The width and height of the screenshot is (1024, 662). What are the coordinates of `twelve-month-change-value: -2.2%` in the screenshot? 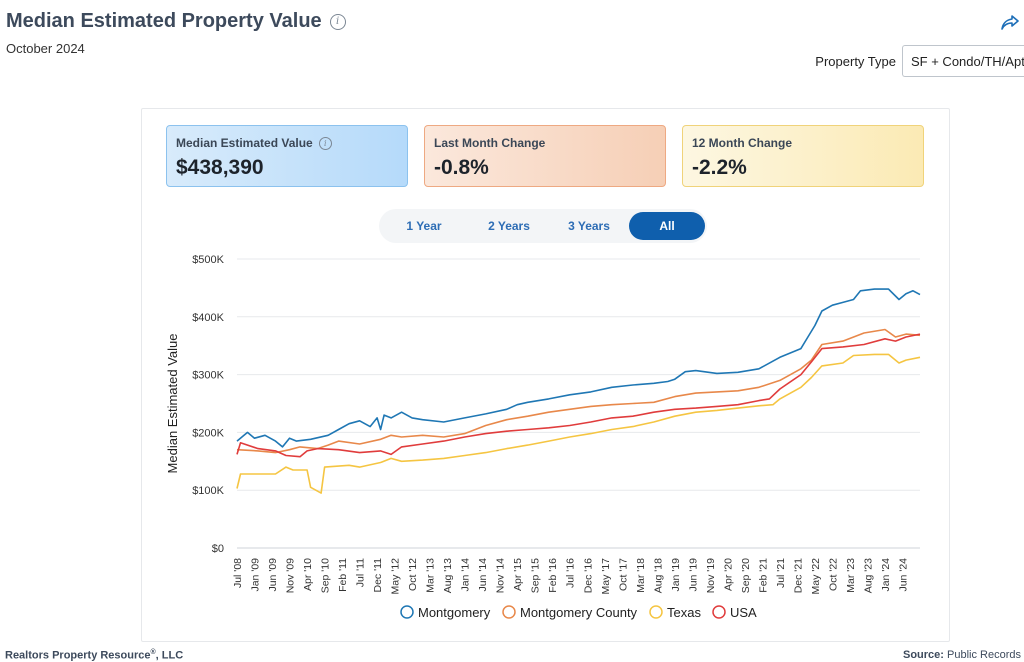 It's located at (719, 167).